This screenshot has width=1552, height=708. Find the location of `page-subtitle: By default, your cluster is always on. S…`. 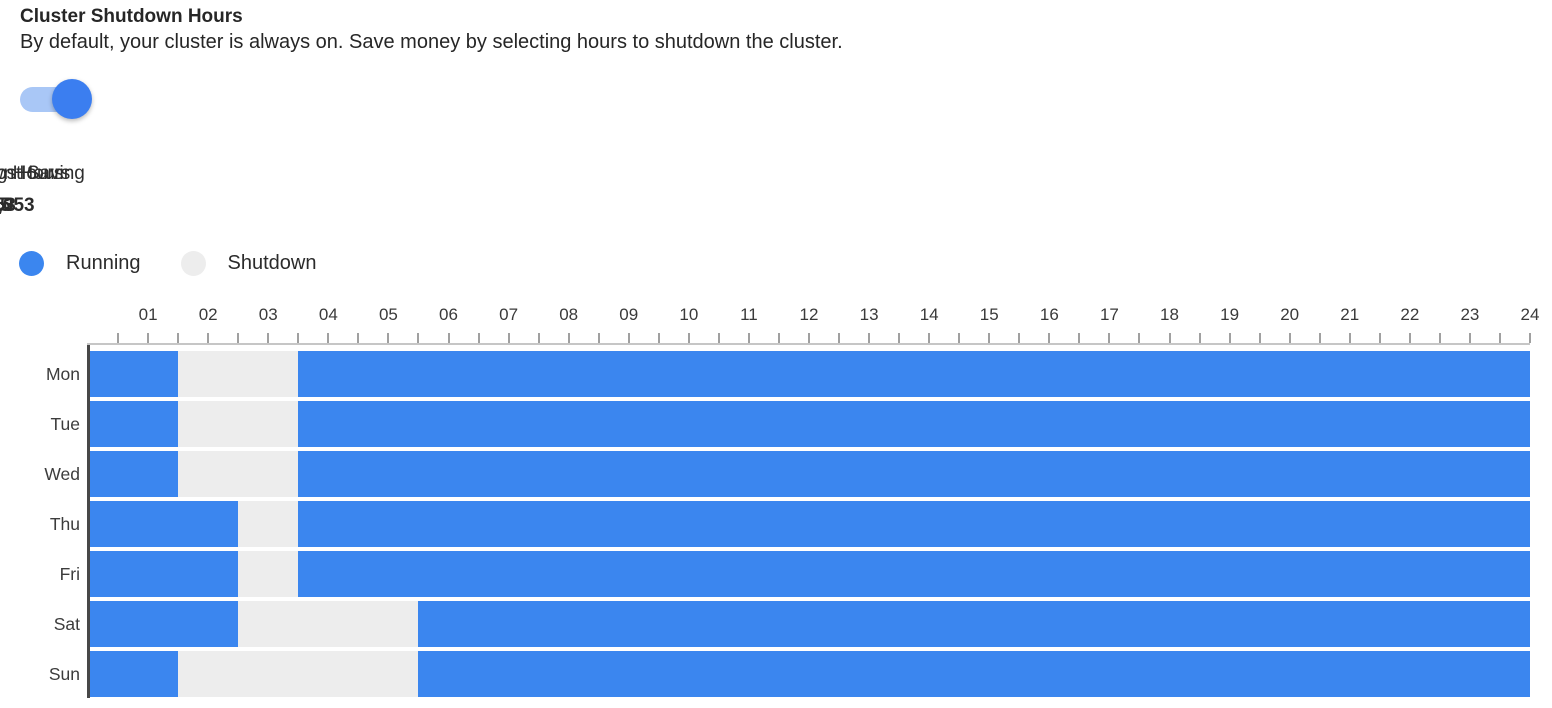

page-subtitle: By default, your cluster is always on. S… is located at coordinates (431, 42).